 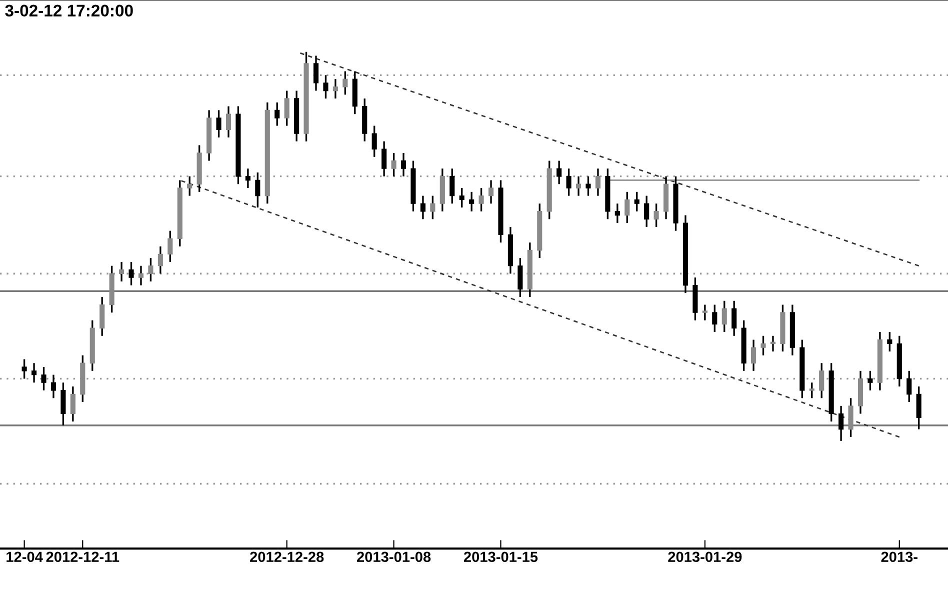 I want to click on chart-title: 3-02-12 17:20:00, so click(x=69, y=10).